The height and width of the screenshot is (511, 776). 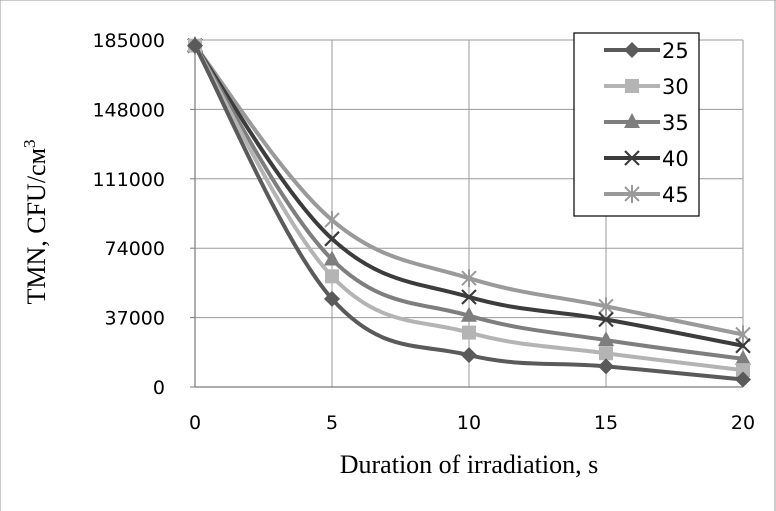 What do you see at coordinates (646, 159) in the screenshot?
I see `legend-item-40: 40` at bounding box center [646, 159].